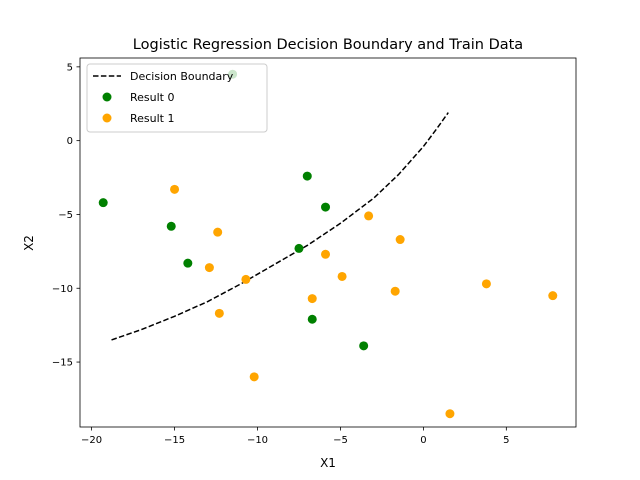  Describe the element at coordinates (257, 440) in the screenshot. I see `x-tick-label: −10` at that location.